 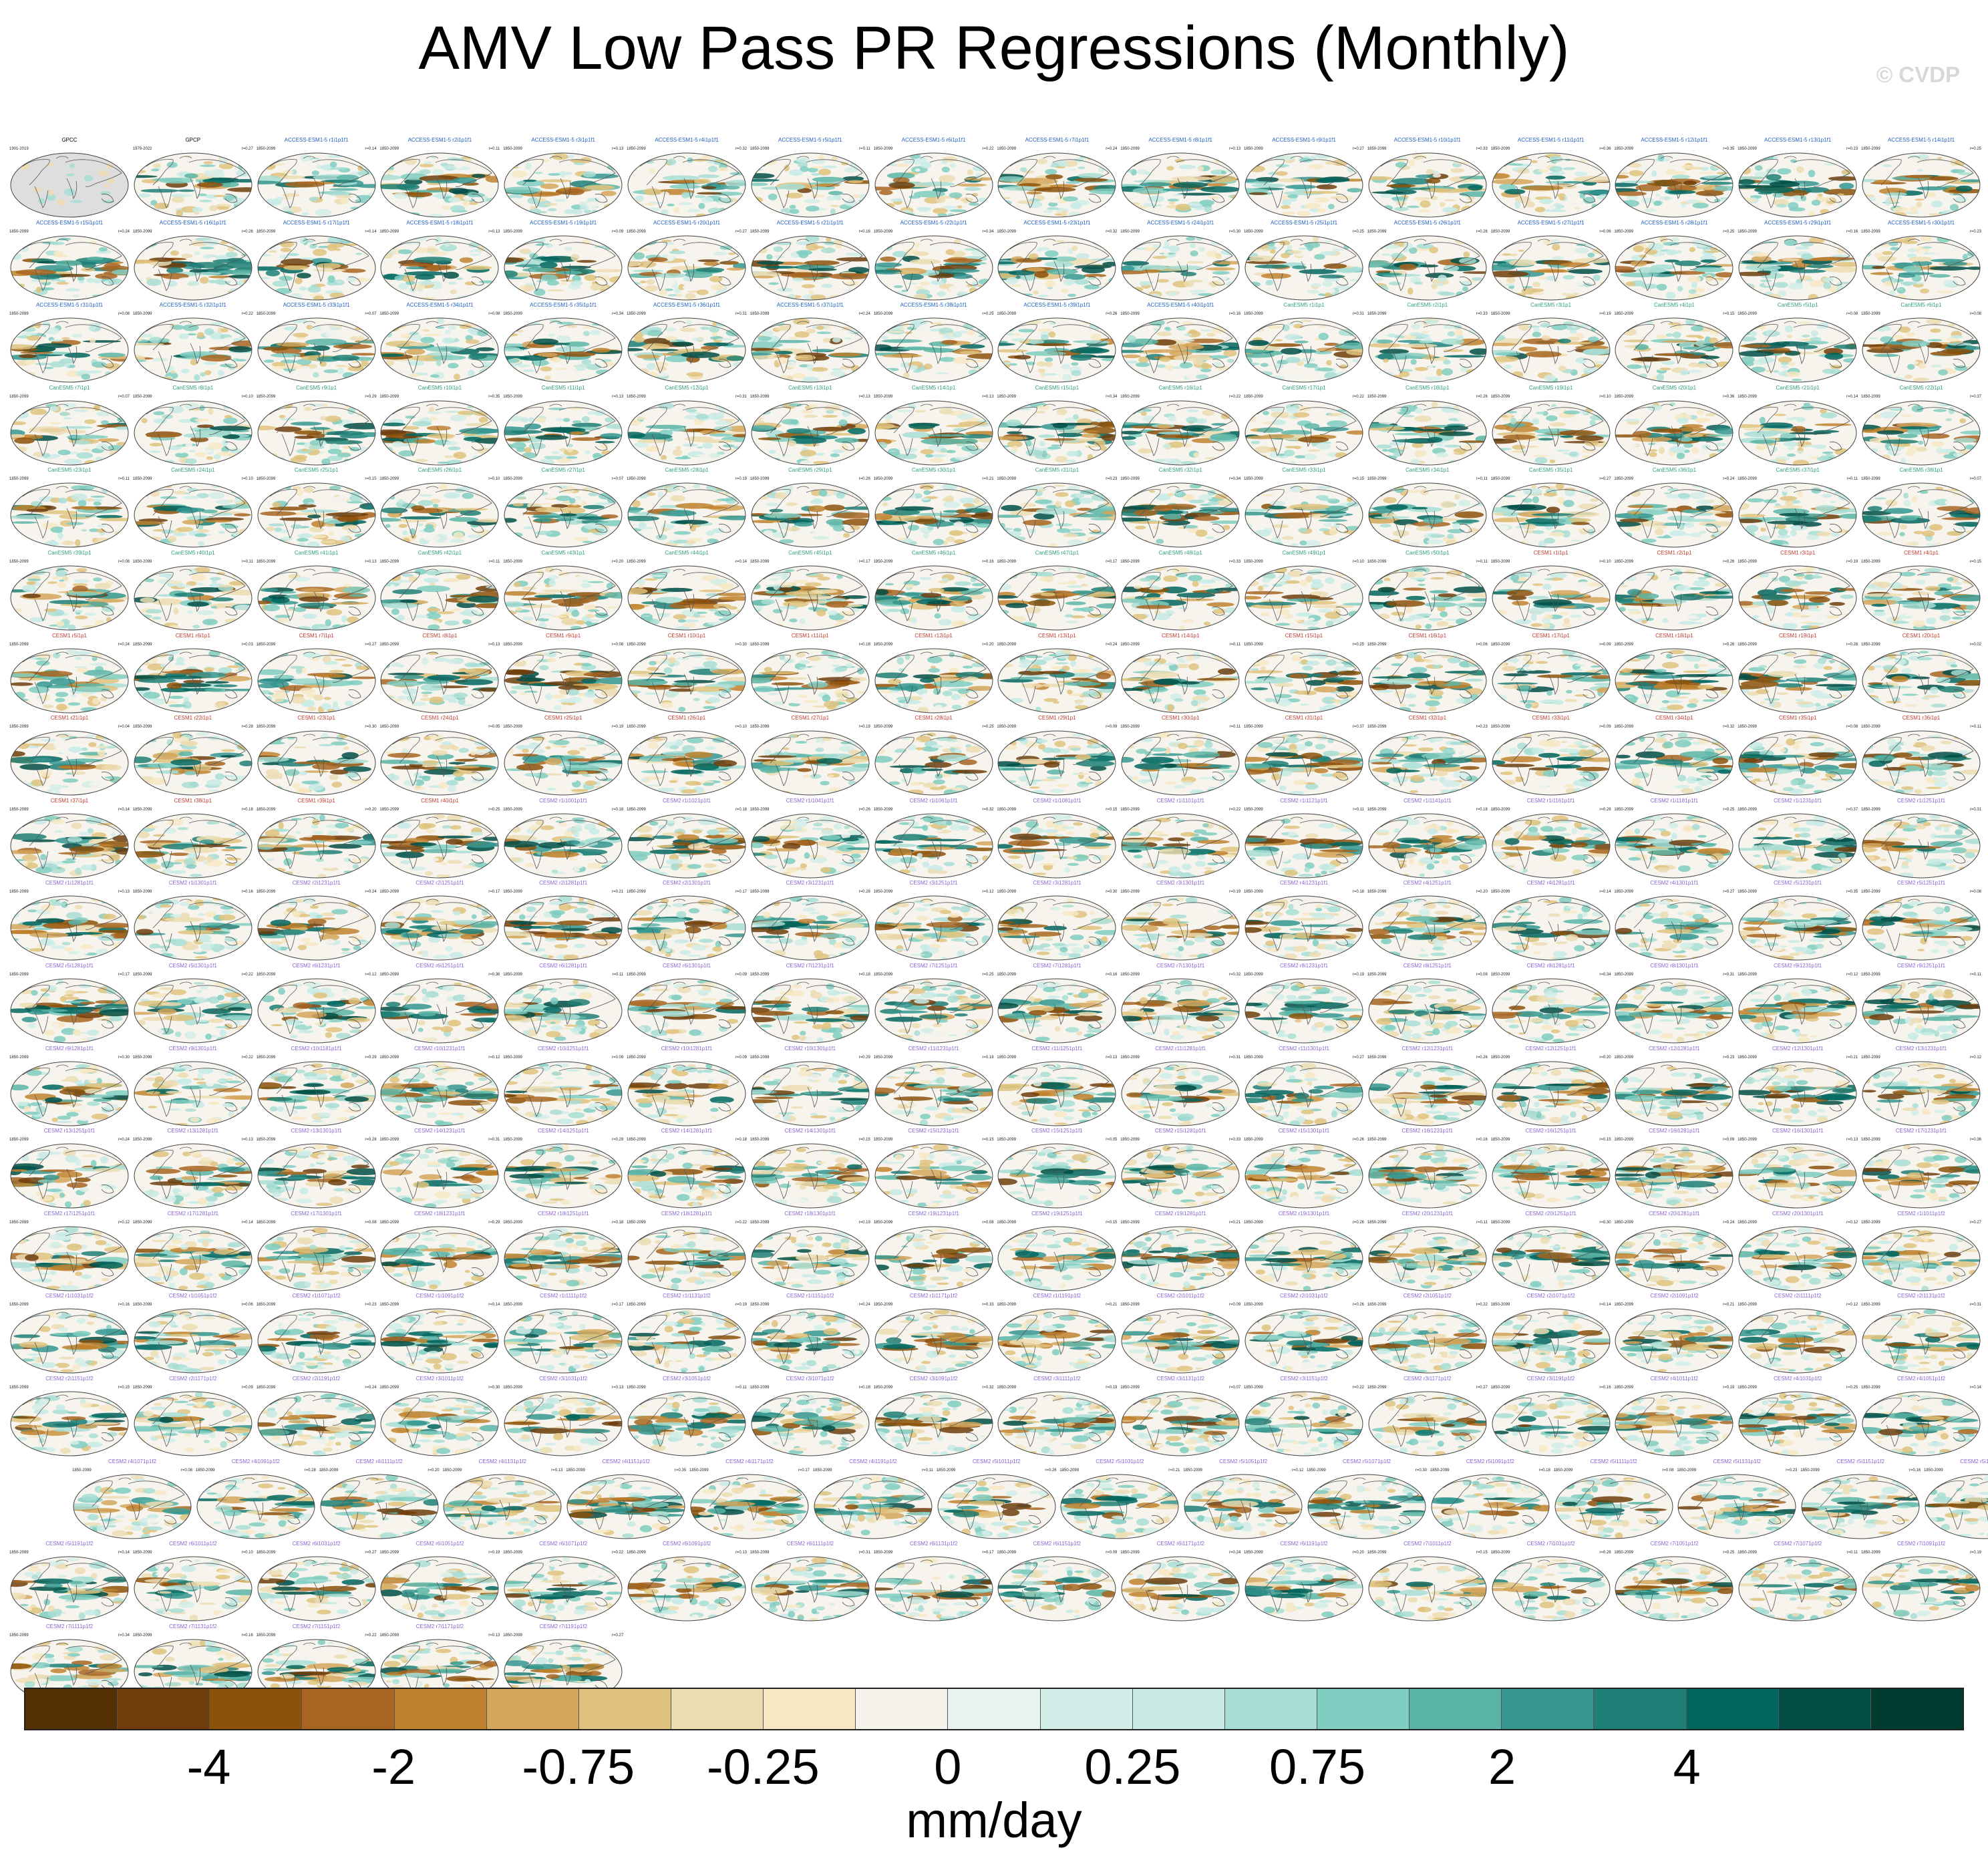 I want to click on map-panel-title: ACCESS-ESM1-5 r32i1p1f1, so click(x=193, y=305).